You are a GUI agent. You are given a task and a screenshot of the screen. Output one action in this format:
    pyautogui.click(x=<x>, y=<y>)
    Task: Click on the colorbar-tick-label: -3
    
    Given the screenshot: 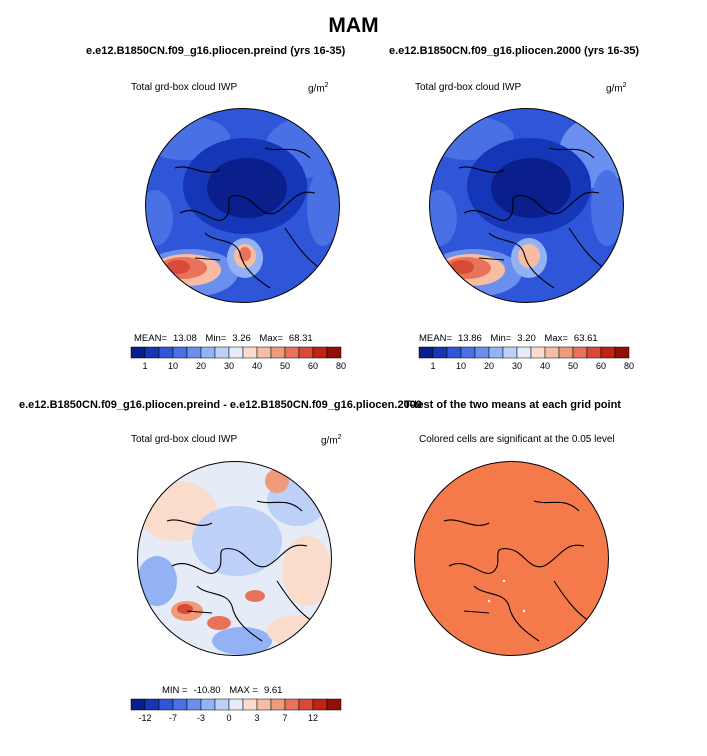 What is the action you would take?
    pyautogui.click(x=201, y=718)
    